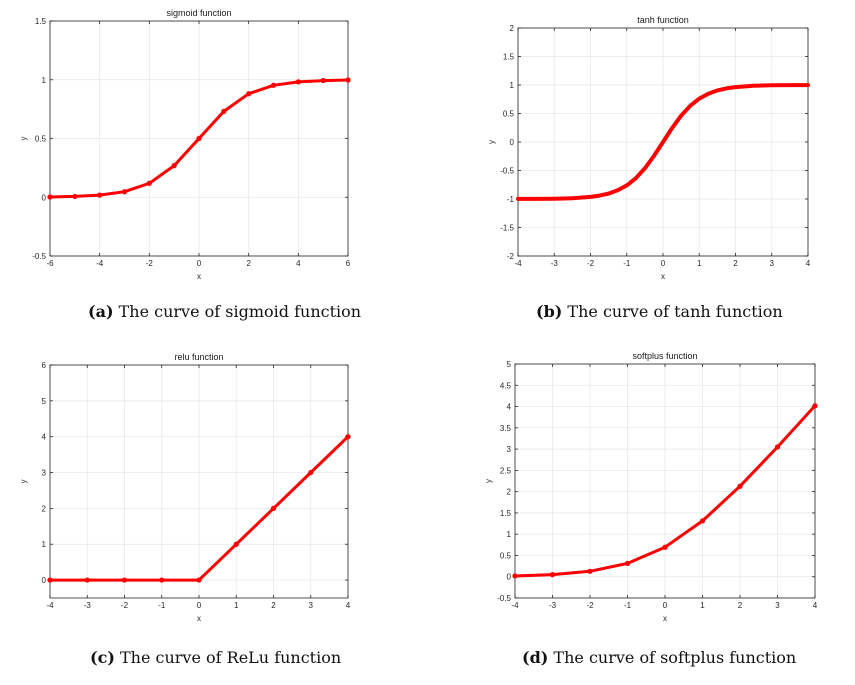  What do you see at coordinates (44, 473) in the screenshot?
I see `relu-ytick-label-3: 3` at bounding box center [44, 473].